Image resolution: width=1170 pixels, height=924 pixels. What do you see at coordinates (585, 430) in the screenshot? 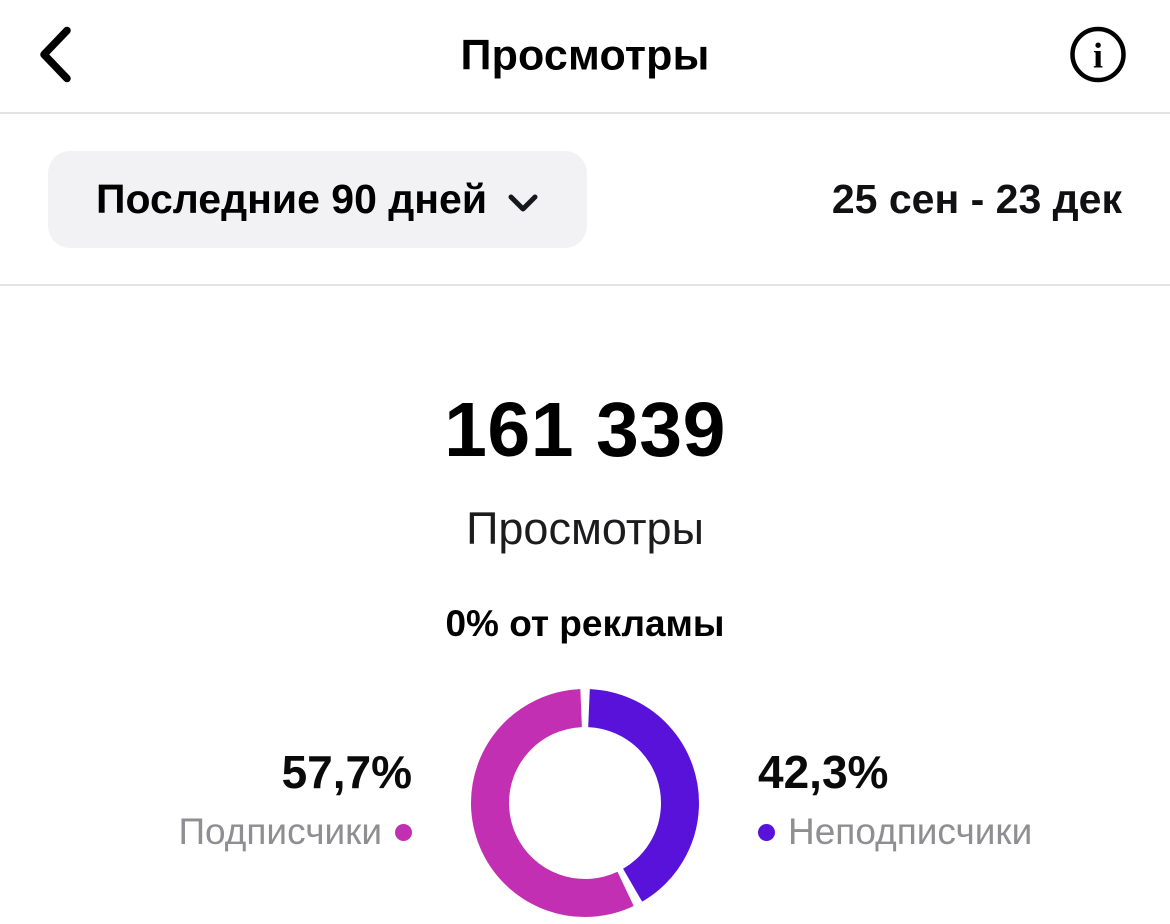
I see `views-count: 161 339` at bounding box center [585, 430].